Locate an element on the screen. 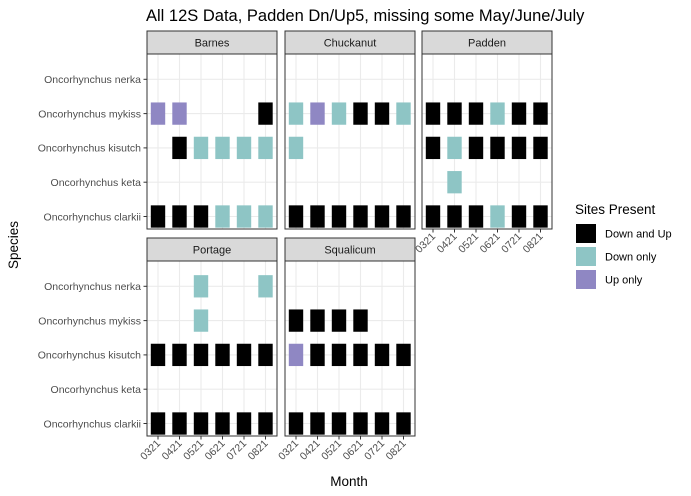  facet-padden: Padden is located at coordinates (487, 130).